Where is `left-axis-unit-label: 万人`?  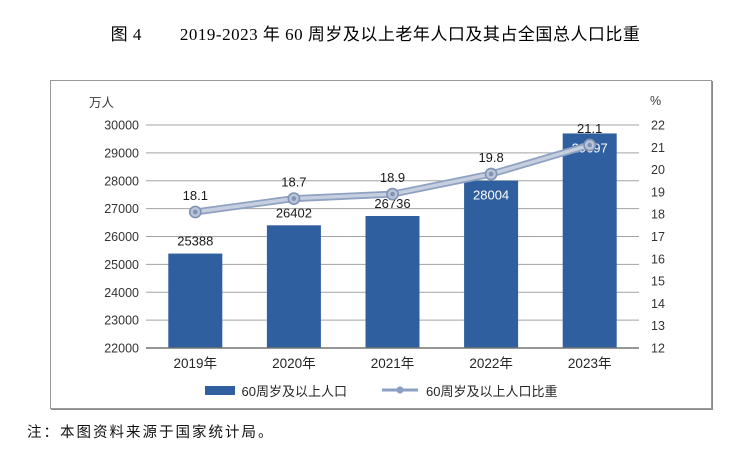 left-axis-unit-label: 万人 is located at coordinates (102, 103).